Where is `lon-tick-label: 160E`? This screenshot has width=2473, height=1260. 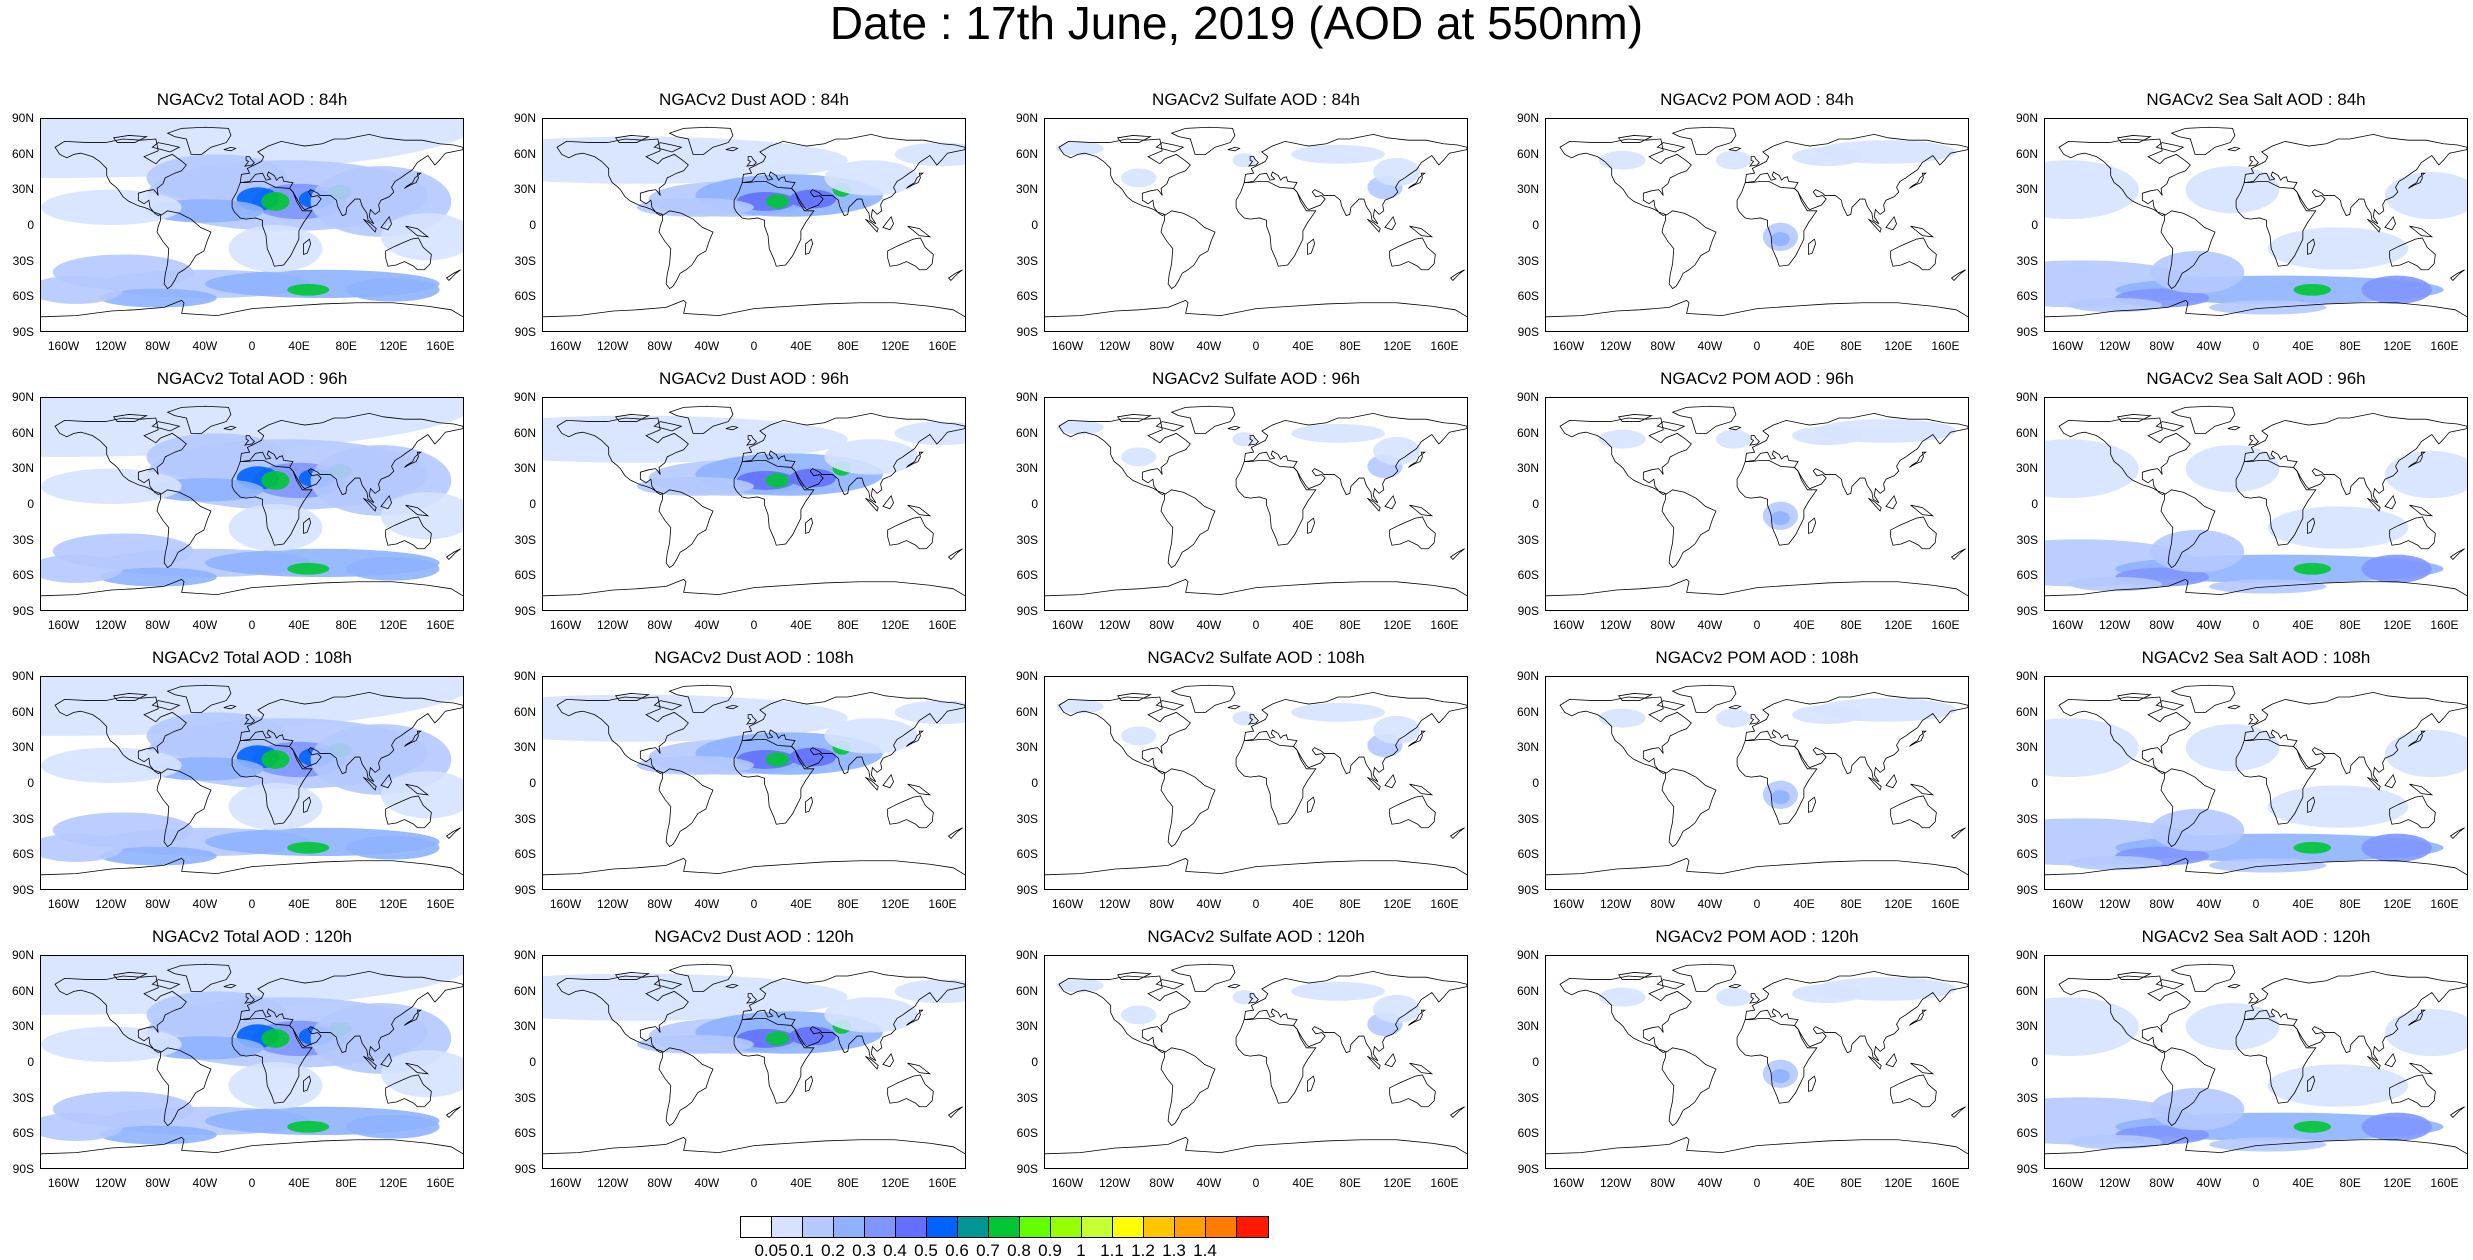 lon-tick-label: 160E is located at coordinates (942, 625).